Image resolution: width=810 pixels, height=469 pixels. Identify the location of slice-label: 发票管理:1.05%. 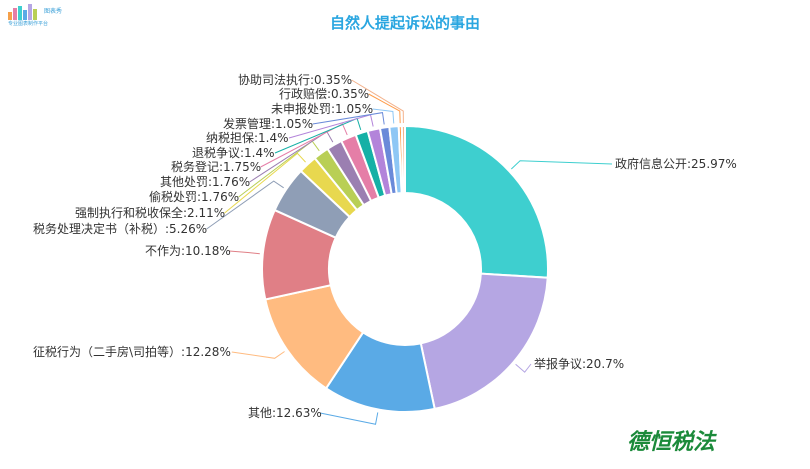
(268, 123).